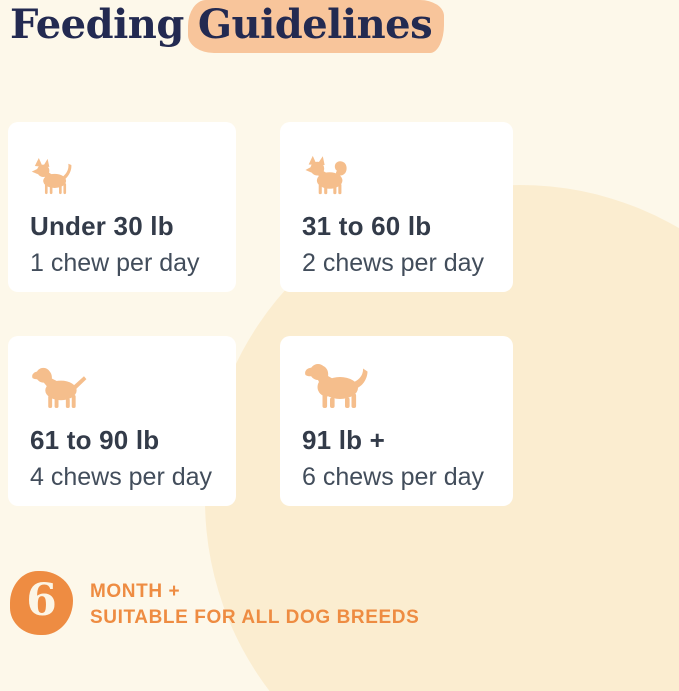  I want to click on weight-range-label: 91 lb +, so click(344, 440).